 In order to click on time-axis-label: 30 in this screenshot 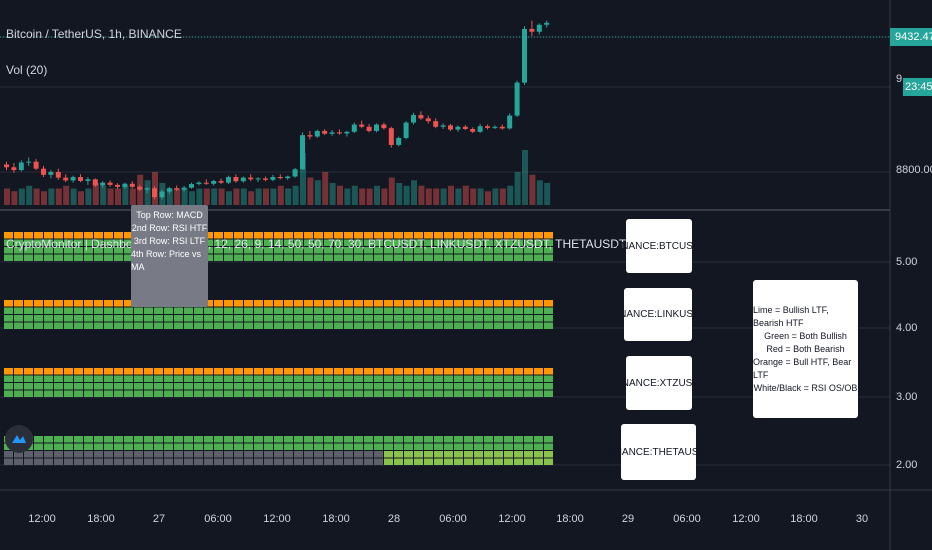, I will do `click(862, 519)`.